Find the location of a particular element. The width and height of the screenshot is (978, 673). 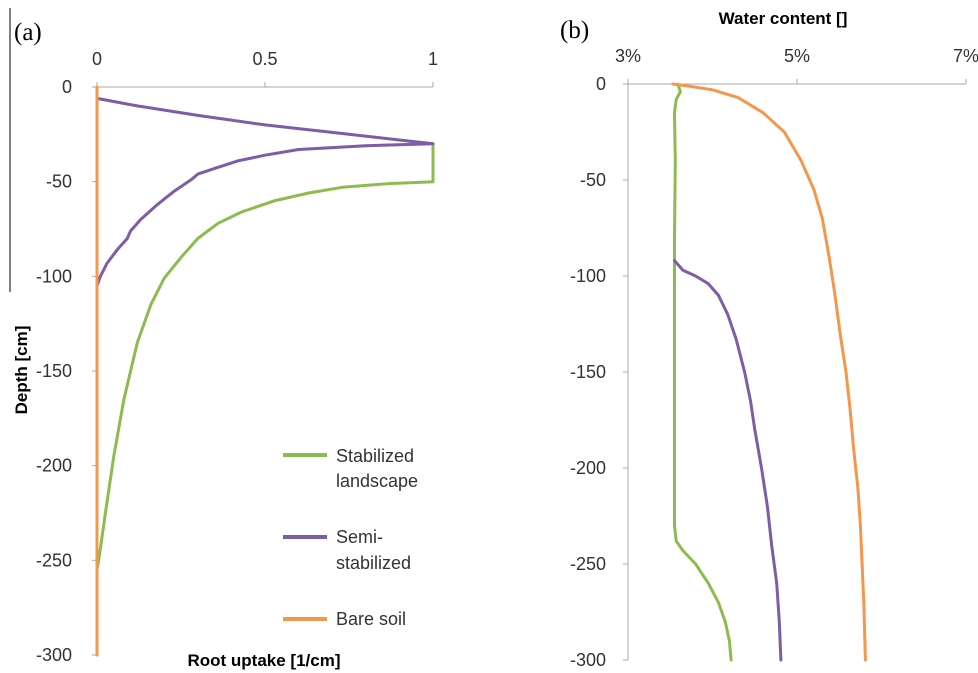

y-axis-title: Depth [cm] is located at coordinates (21, 370).